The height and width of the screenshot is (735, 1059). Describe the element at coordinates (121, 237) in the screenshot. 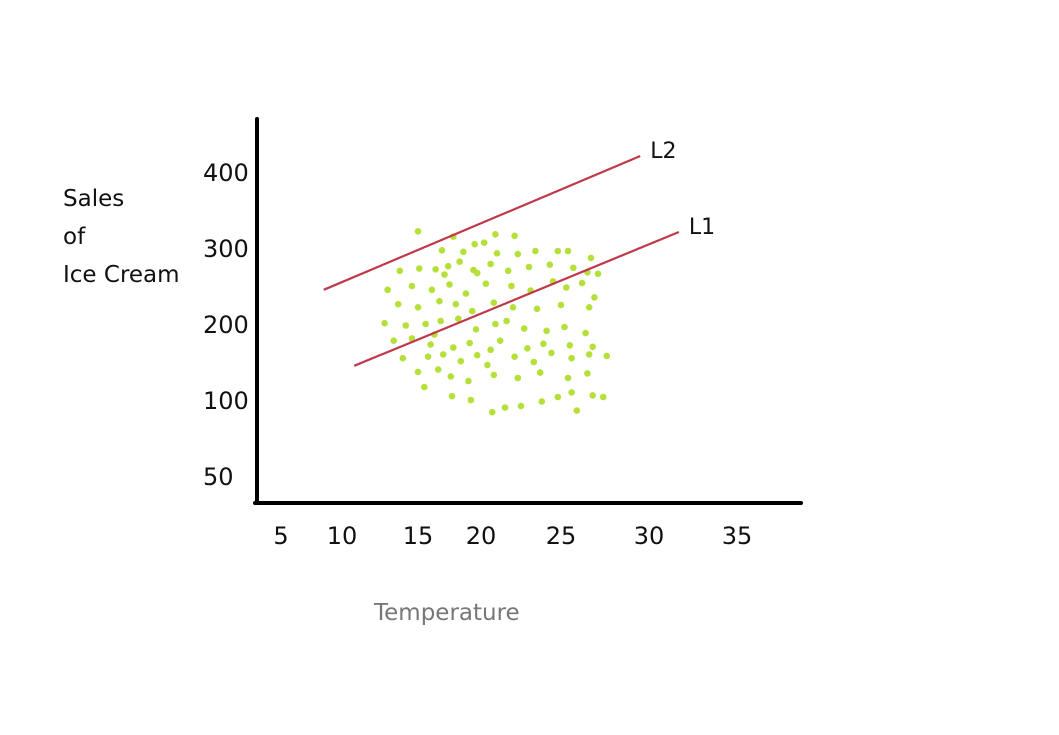

I see `y-axis-label: Sales of Ice Cream` at that location.